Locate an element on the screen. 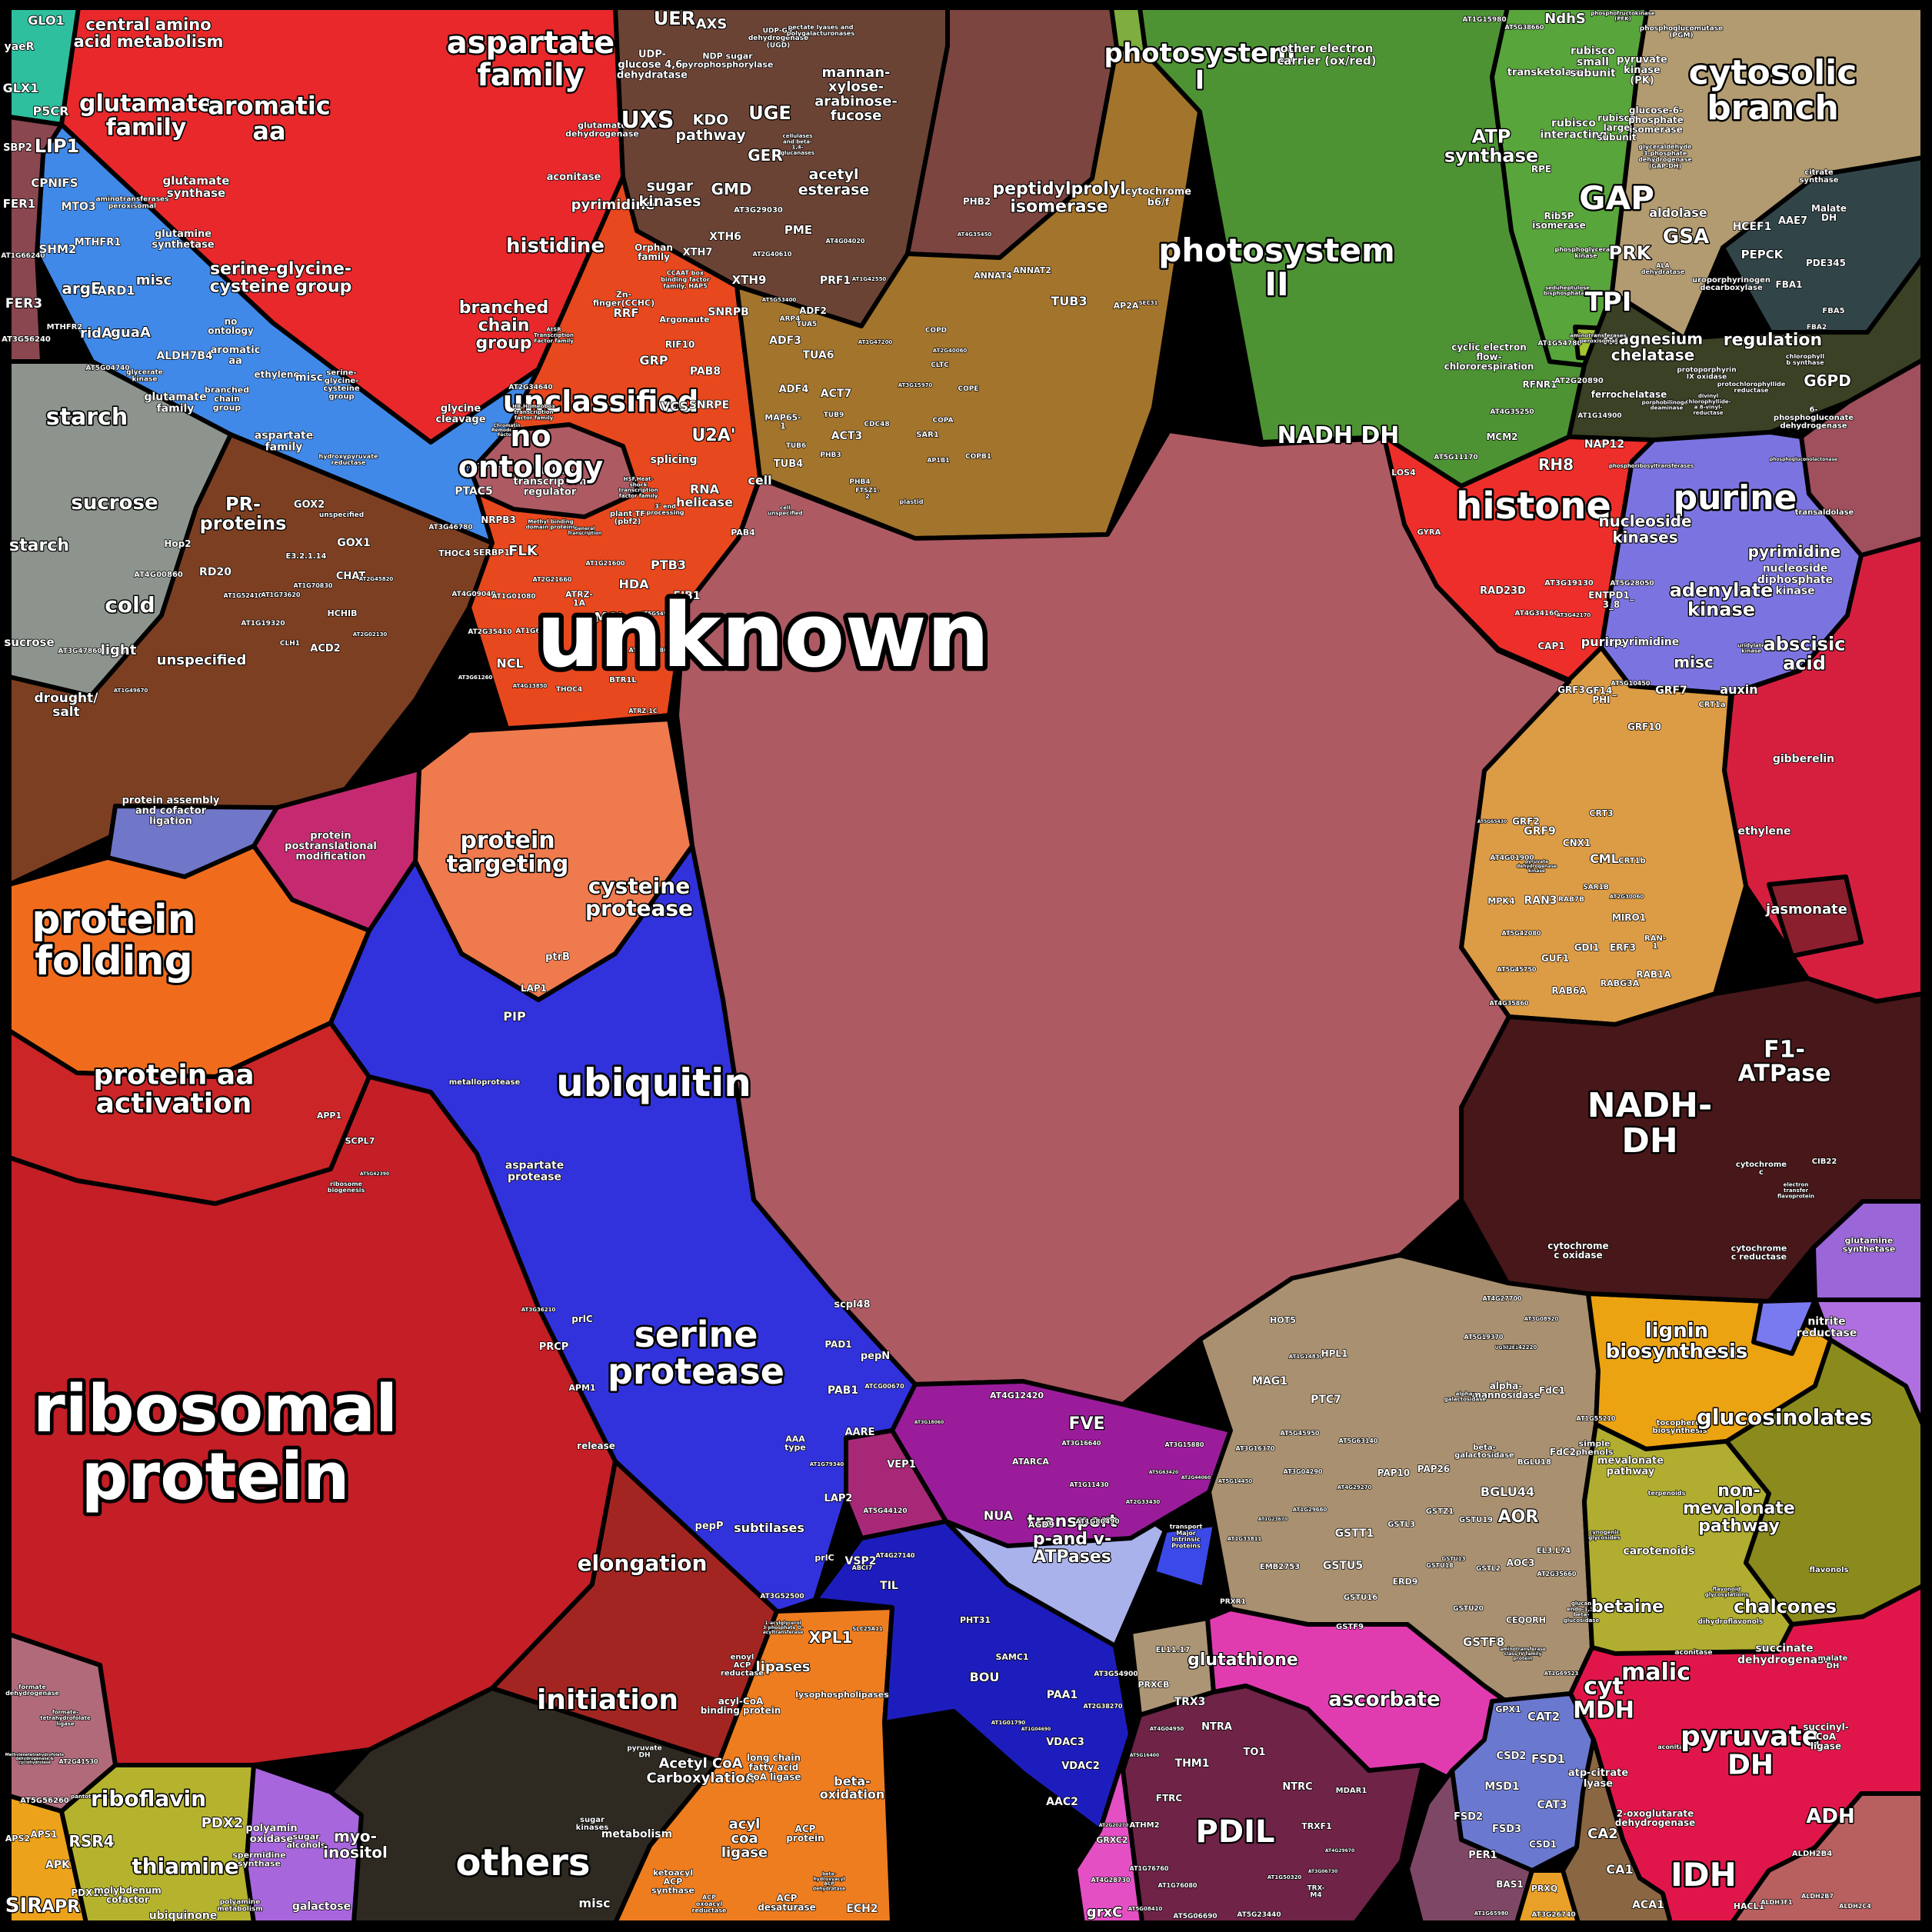 The height and width of the screenshot is (1932, 1932). cell-label: AT4G12420 is located at coordinates (1017, 1396).